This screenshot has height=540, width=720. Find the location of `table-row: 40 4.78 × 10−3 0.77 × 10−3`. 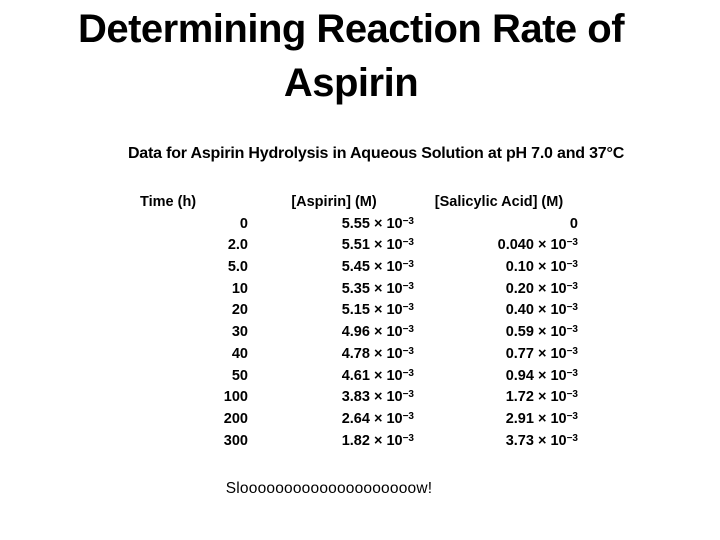

table-row: 40 4.78 × 10−3 0.77 × 10−3 is located at coordinates (360, 355).